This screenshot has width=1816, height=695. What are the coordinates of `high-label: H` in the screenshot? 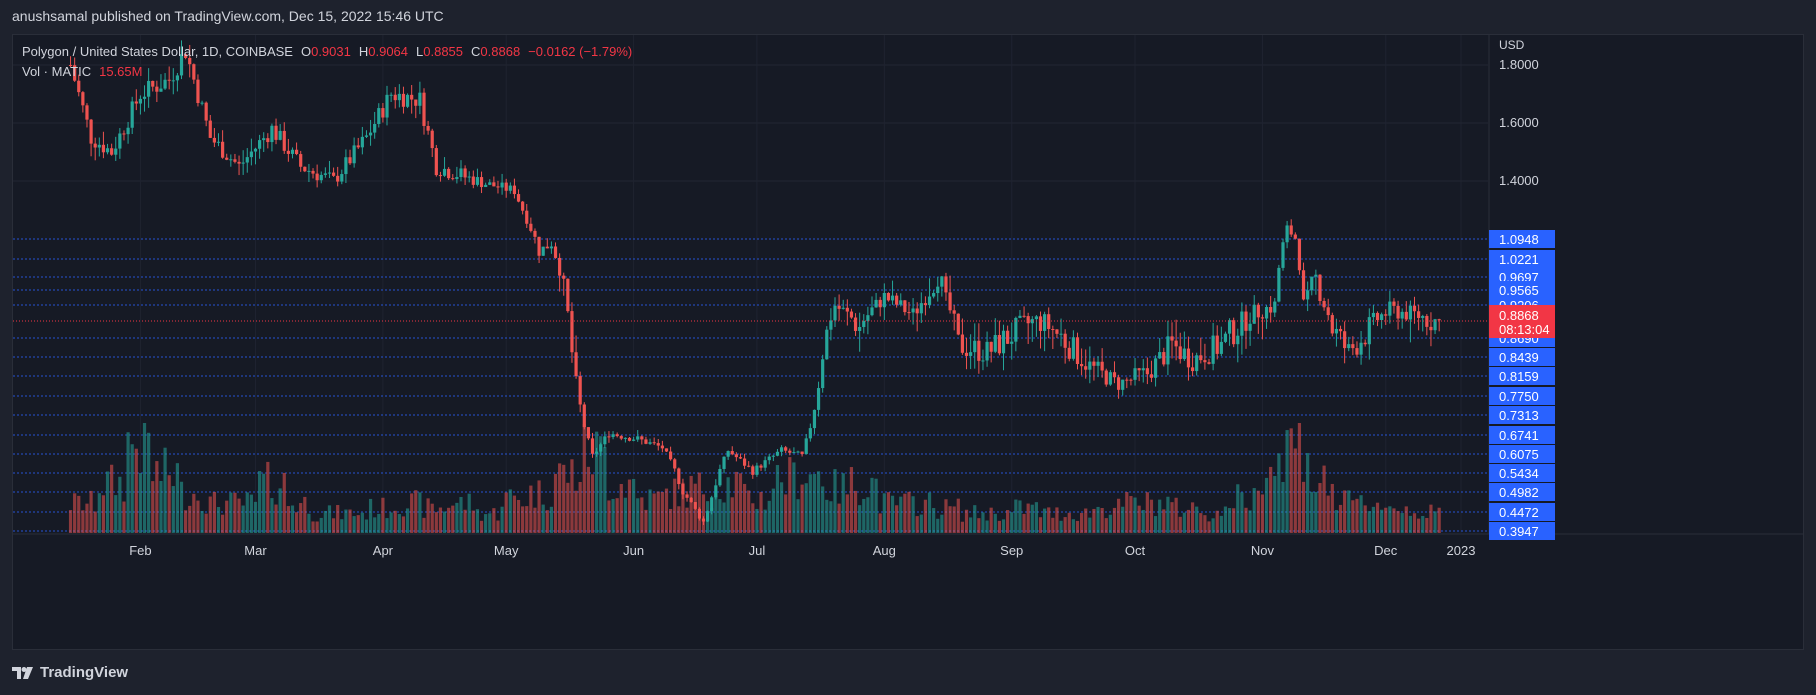 It's located at (363, 51).